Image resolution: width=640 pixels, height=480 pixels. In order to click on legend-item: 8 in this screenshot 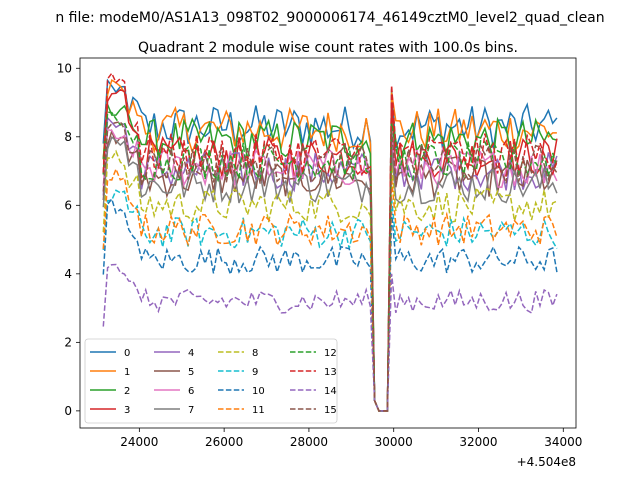, I will do `click(238, 353)`.